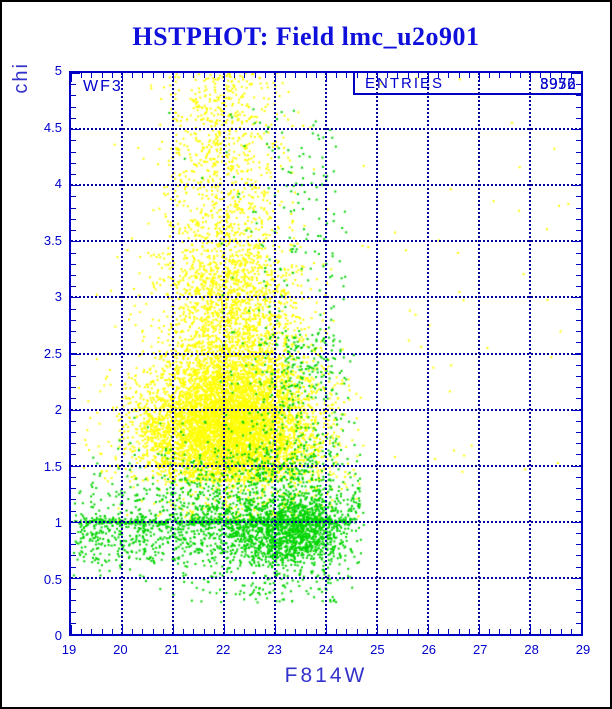 The width and height of the screenshot is (612, 709). I want to click on entries-label: ENTRIES, so click(405, 83).